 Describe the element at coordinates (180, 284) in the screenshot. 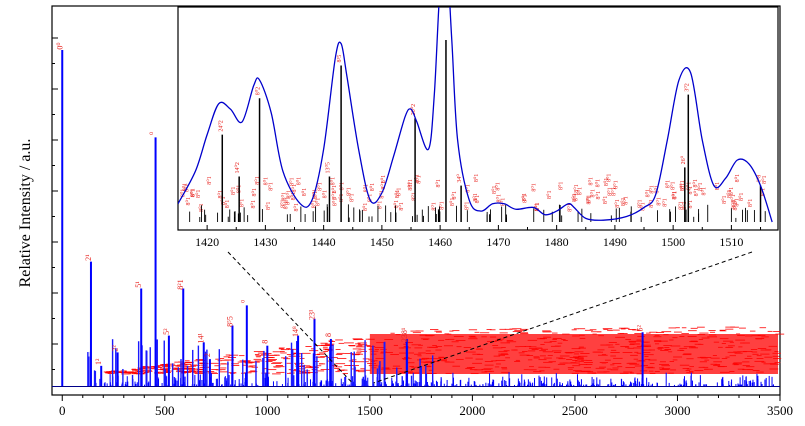

I see `peak-label: 8²1` at that location.